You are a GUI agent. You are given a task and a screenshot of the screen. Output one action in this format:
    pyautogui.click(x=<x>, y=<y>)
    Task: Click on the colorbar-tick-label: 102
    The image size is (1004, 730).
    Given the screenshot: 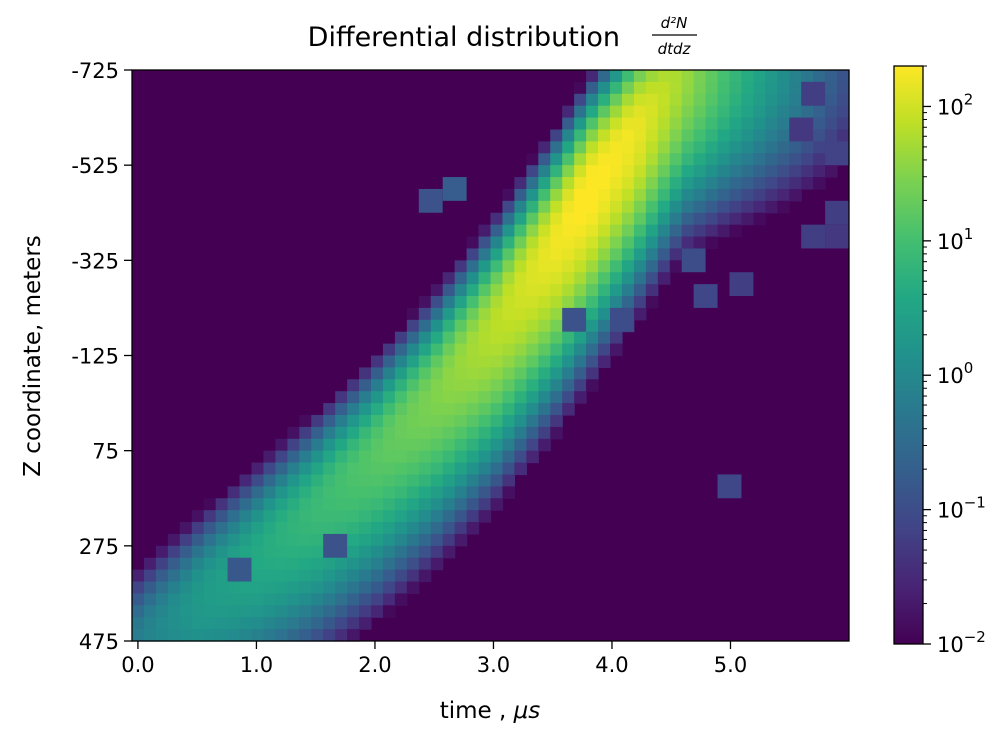 What is the action you would take?
    pyautogui.click(x=955, y=104)
    